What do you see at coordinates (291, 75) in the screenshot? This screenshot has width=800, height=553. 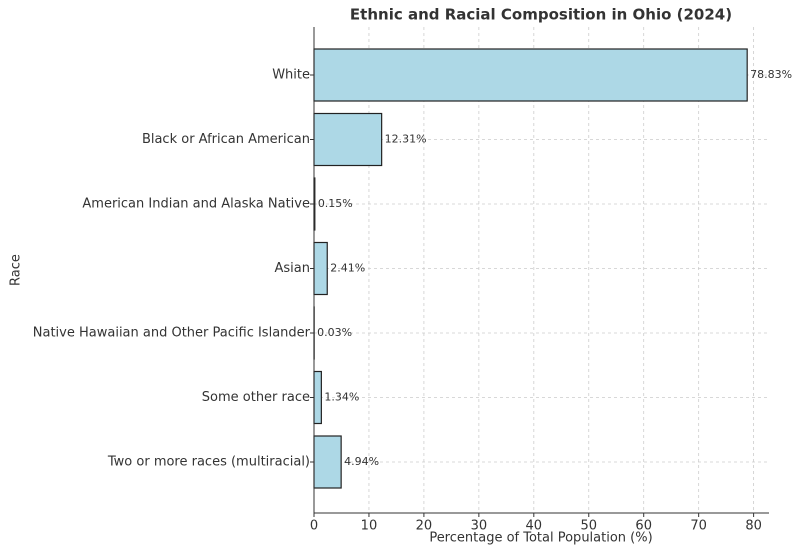 I see `y-tick-label: White` at bounding box center [291, 75].